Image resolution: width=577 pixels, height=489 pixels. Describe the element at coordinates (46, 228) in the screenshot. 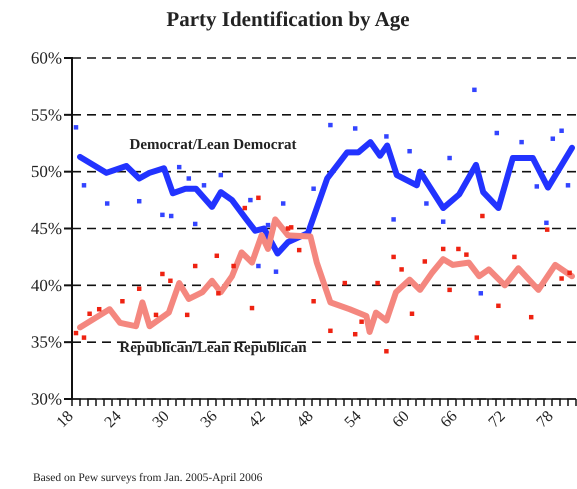

I see `y-tick-label: 45%` at that location.